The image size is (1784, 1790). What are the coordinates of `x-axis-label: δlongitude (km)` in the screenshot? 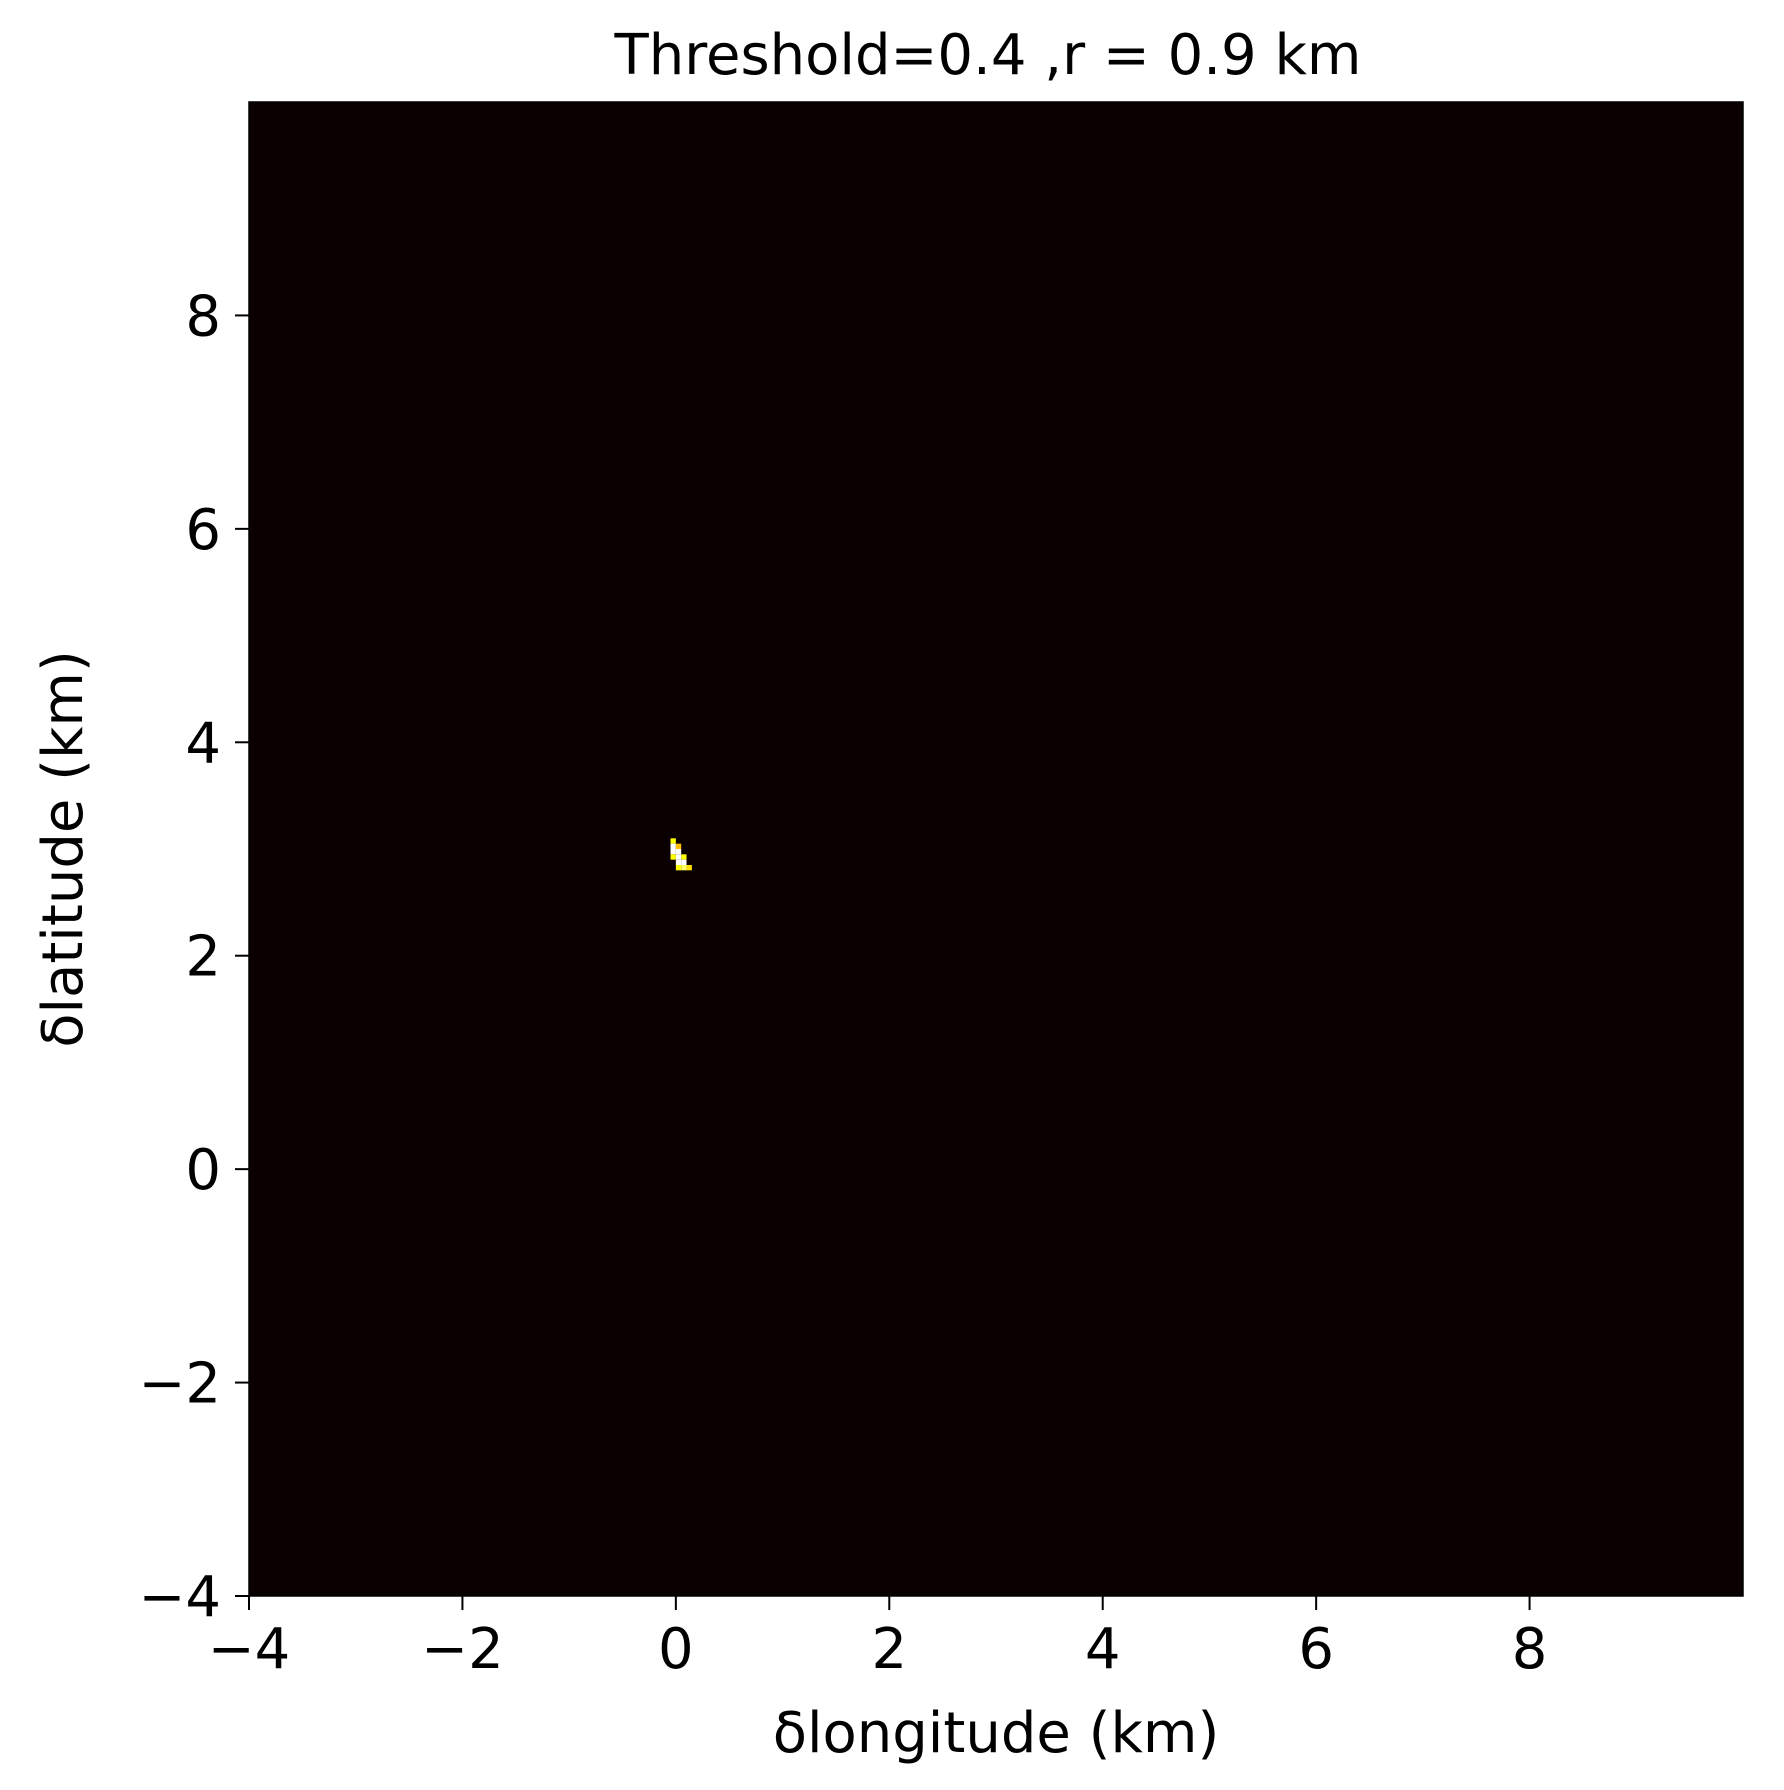 It's located at (996, 1733).